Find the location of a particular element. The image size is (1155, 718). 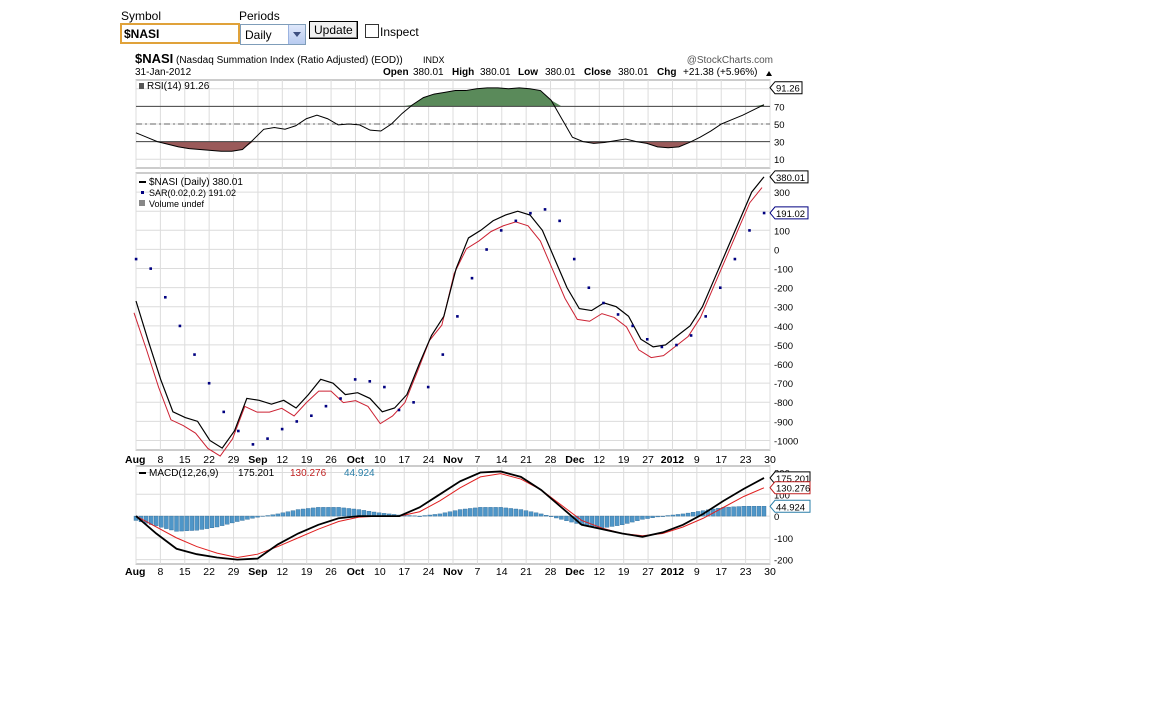

symbol-label: Symbol is located at coordinates (141, 16).